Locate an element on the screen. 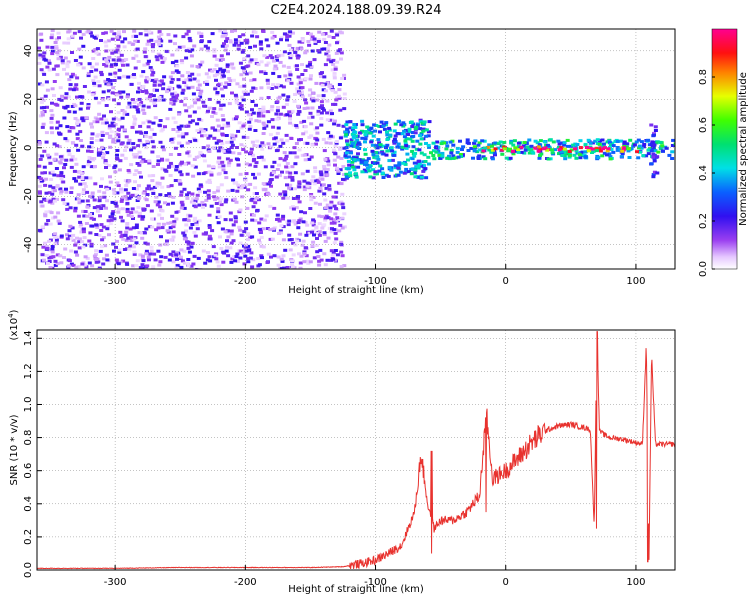 The width and height of the screenshot is (750, 600). y-tick-label: 0.2 is located at coordinates (28, 537).